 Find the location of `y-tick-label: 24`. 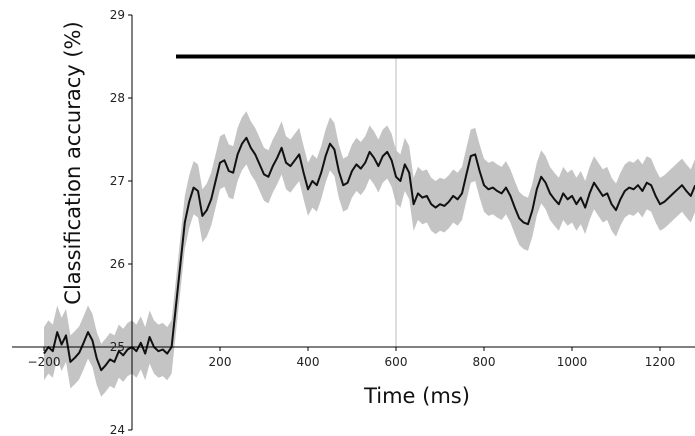

y-tick-label: 24 is located at coordinates (117, 429).